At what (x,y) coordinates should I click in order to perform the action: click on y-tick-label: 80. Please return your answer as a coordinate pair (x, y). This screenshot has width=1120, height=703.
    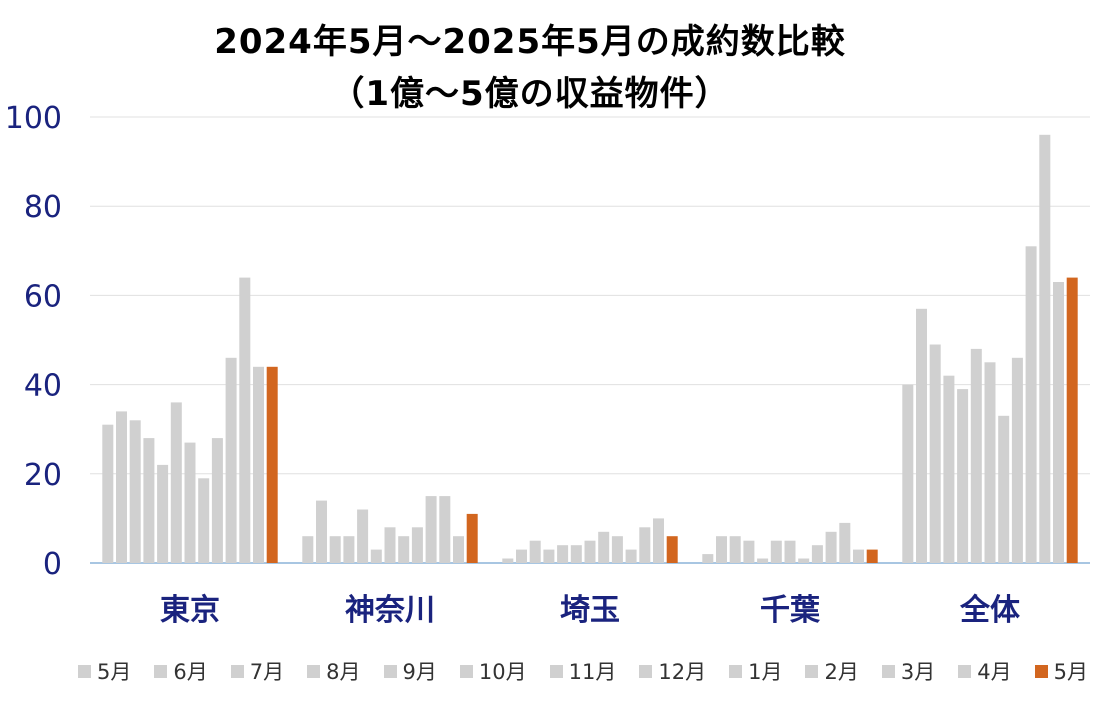
    Looking at the image, I should click on (43, 207).